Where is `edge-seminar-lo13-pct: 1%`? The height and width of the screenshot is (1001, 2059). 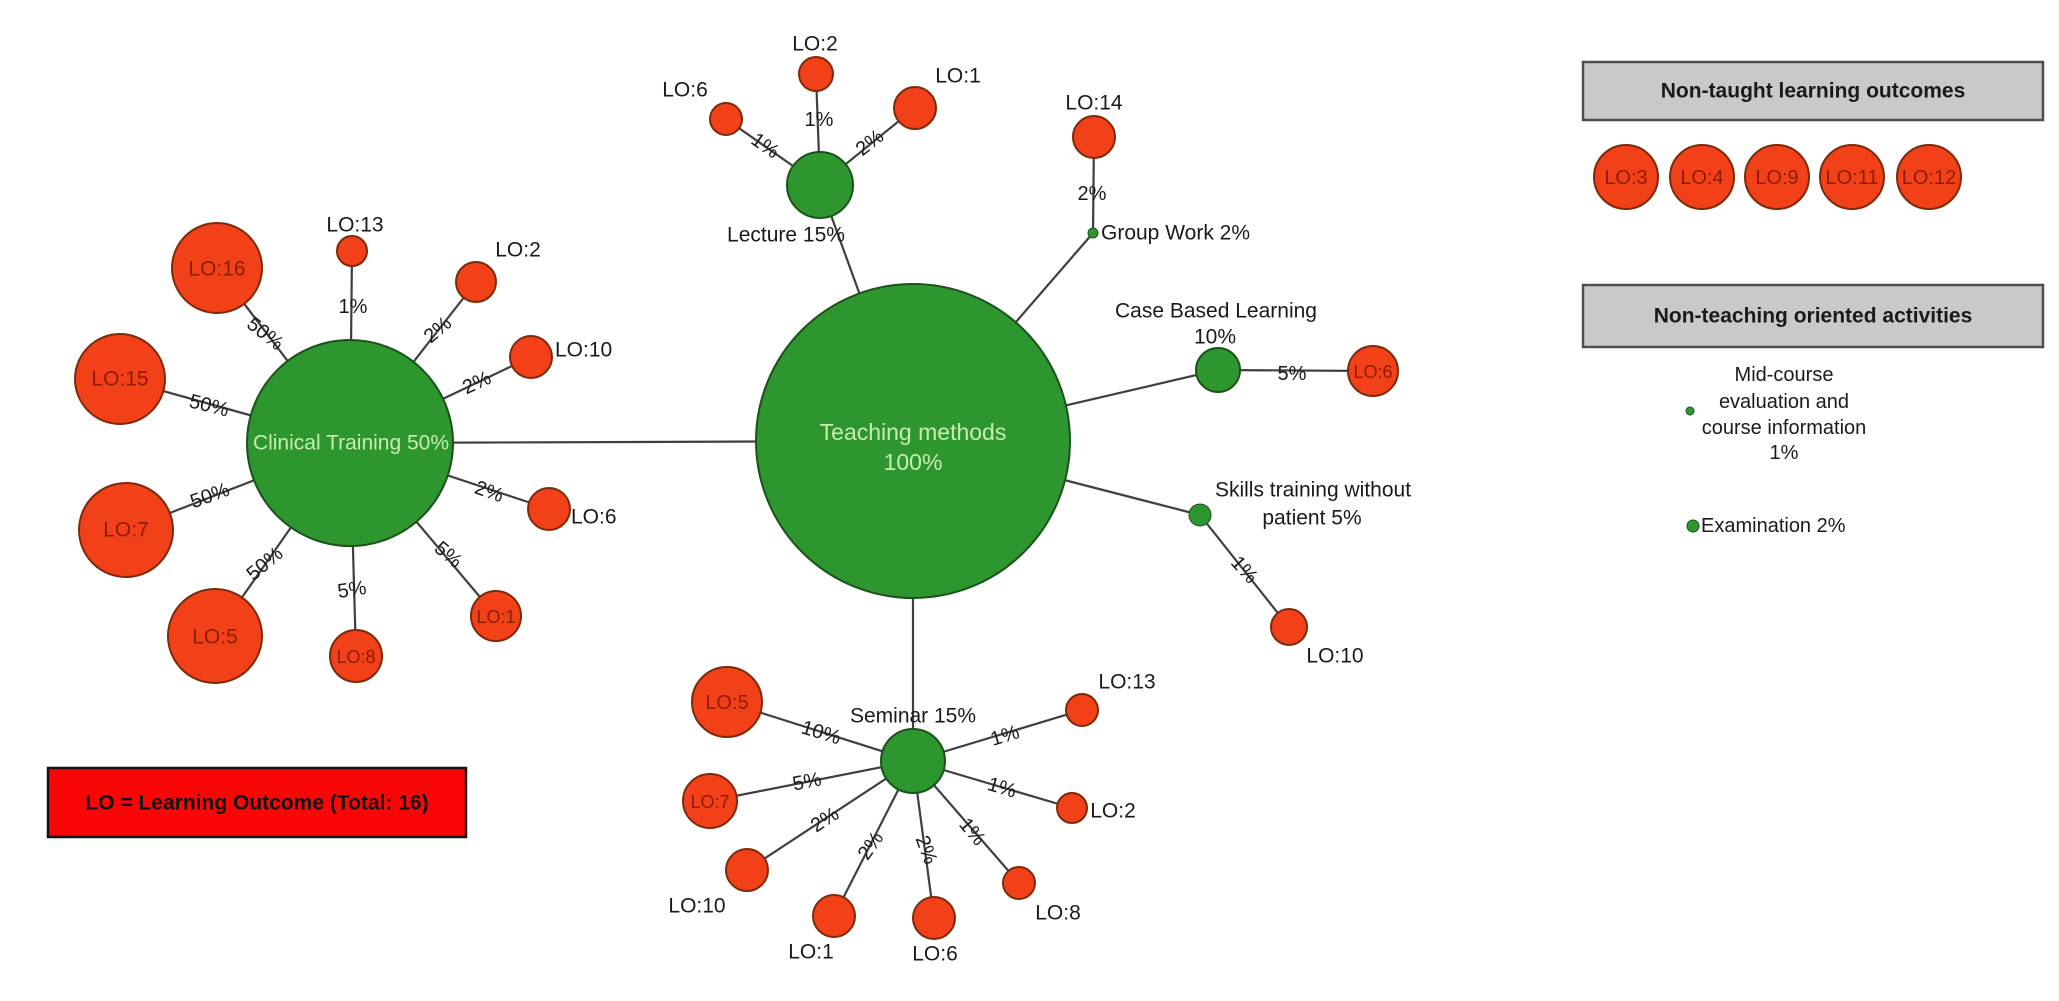 edge-seminar-lo13-pct: 1% is located at coordinates (1005, 736).